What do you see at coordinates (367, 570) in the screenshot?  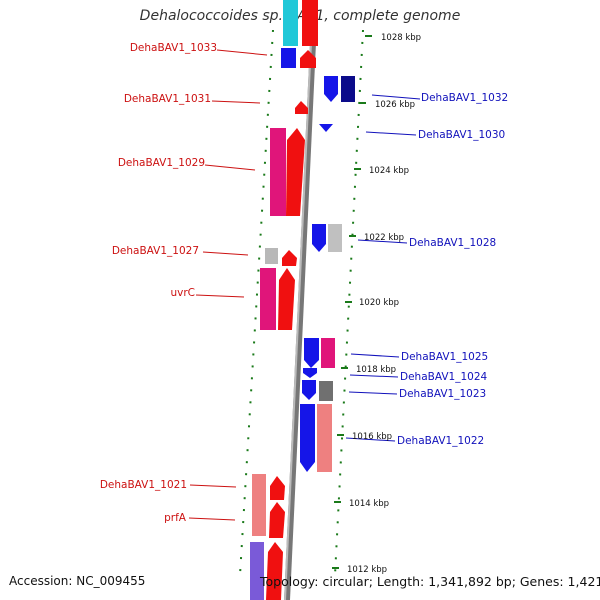 I see `kbp-label: 1012 kbp` at bounding box center [367, 570].